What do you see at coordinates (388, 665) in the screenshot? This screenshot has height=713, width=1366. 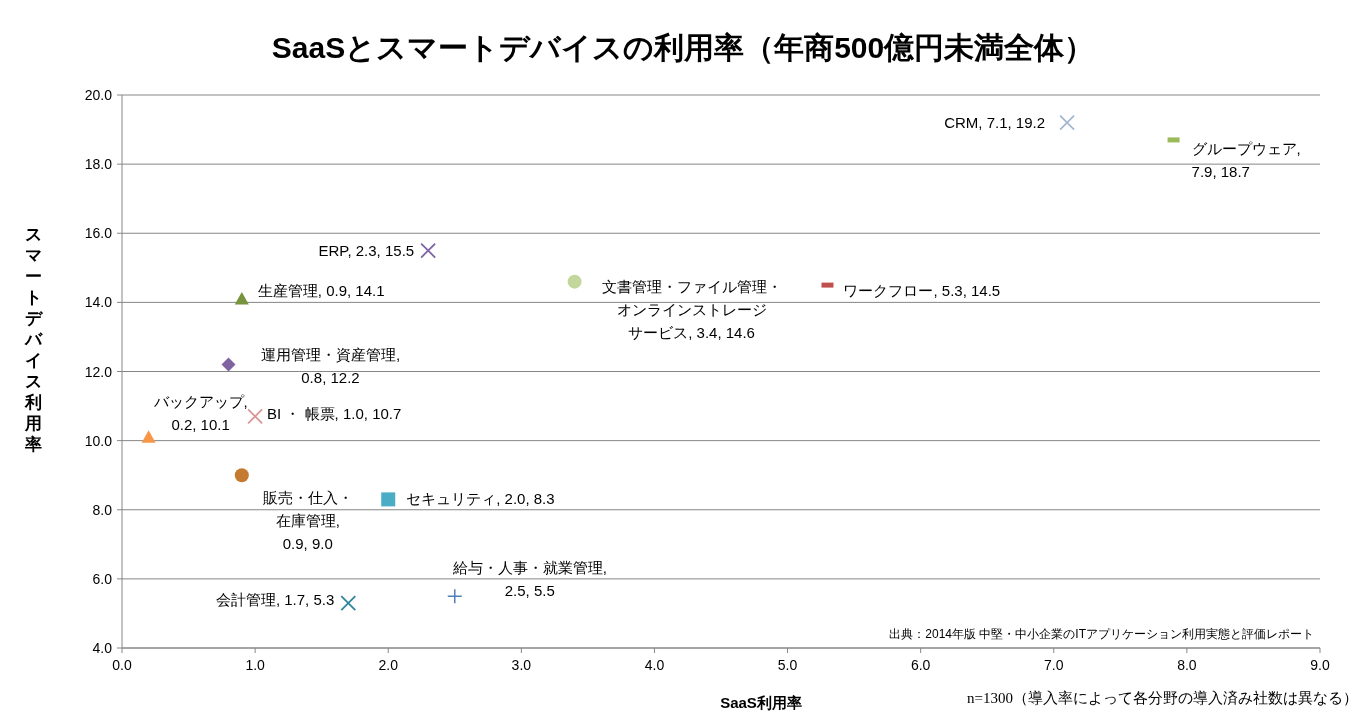 I see `x-tick-label: 2.0` at bounding box center [388, 665].